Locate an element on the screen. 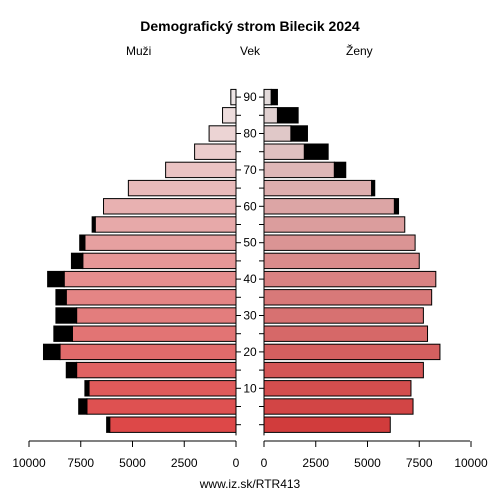  females-label: Ženy is located at coordinates (359, 51).